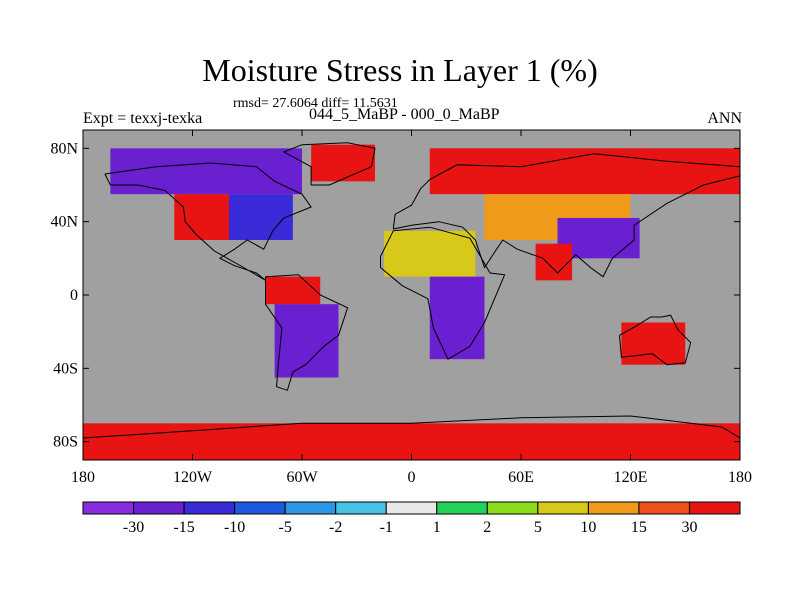 The width and height of the screenshot is (800, 600). What do you see at coordinates (457, 318) in the screenshot?
I see `region-africa-south` at bounding box center [457, 318].